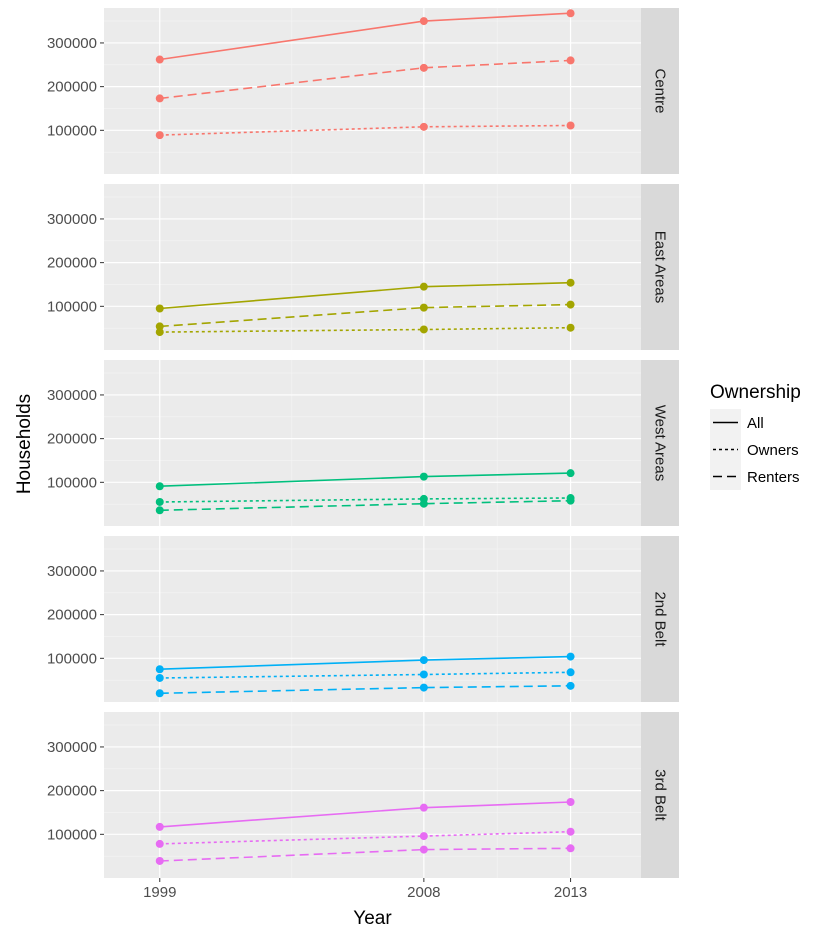  I want to click on x-tick-label: 2013, so click(570, 892).